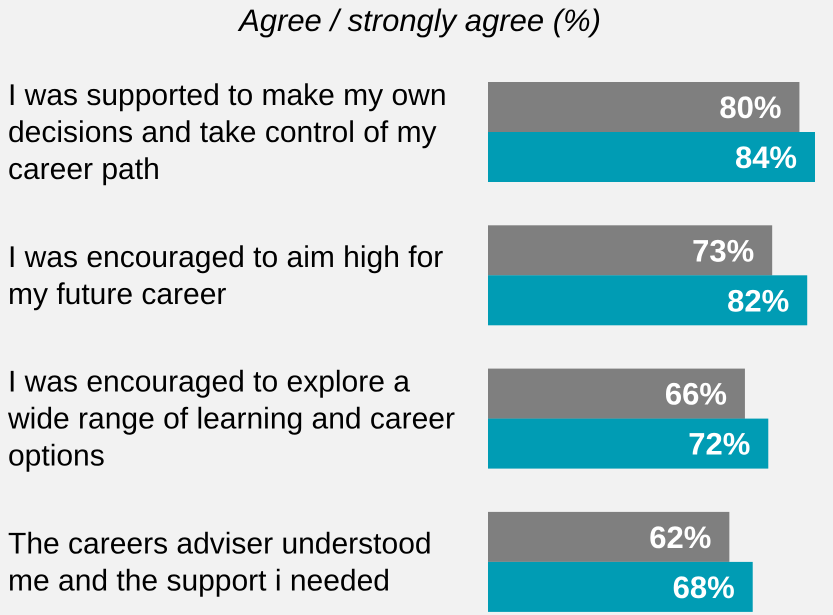 Image resolution: width=833 pixels, height=615 pixels. Describe the element at coordinates (226, 275) in the screenshot. I see `y-tick-label: I was encouraged to aim high for my future career` at that location.